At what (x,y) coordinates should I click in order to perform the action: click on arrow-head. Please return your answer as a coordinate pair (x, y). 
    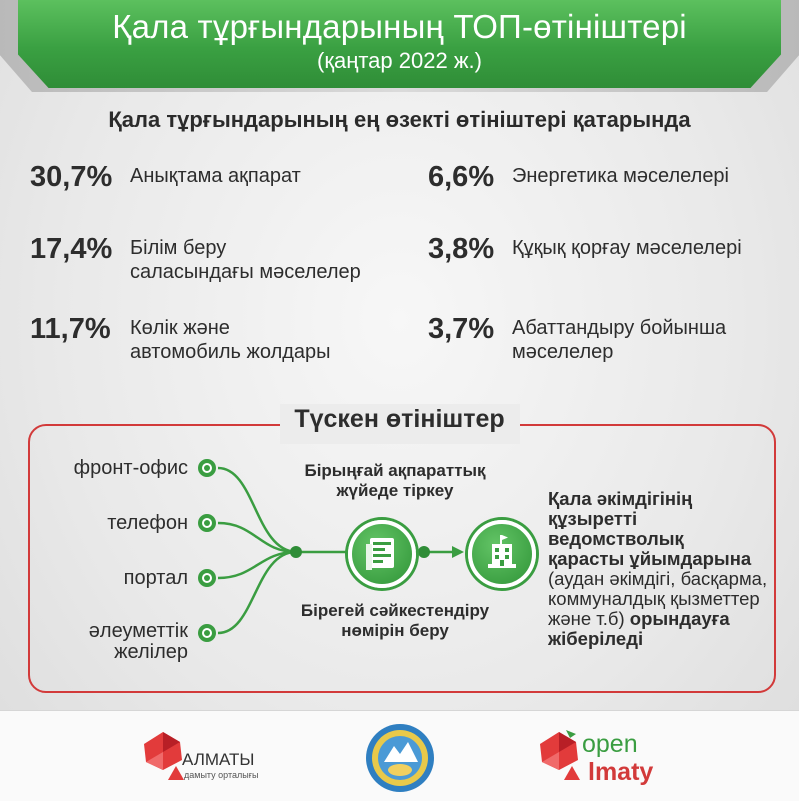
    Looking at the image, I should click on (458, 552).